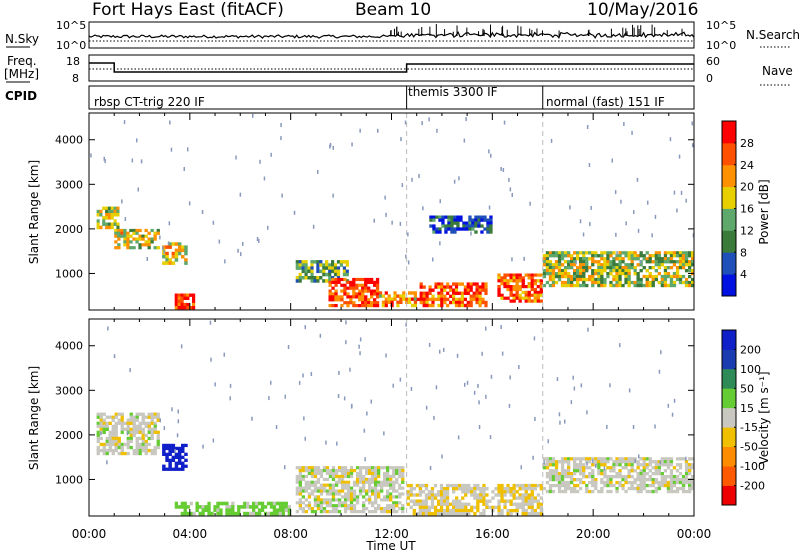  I want to click on power-colorbar-label: Power [dB], so click(764, 211).